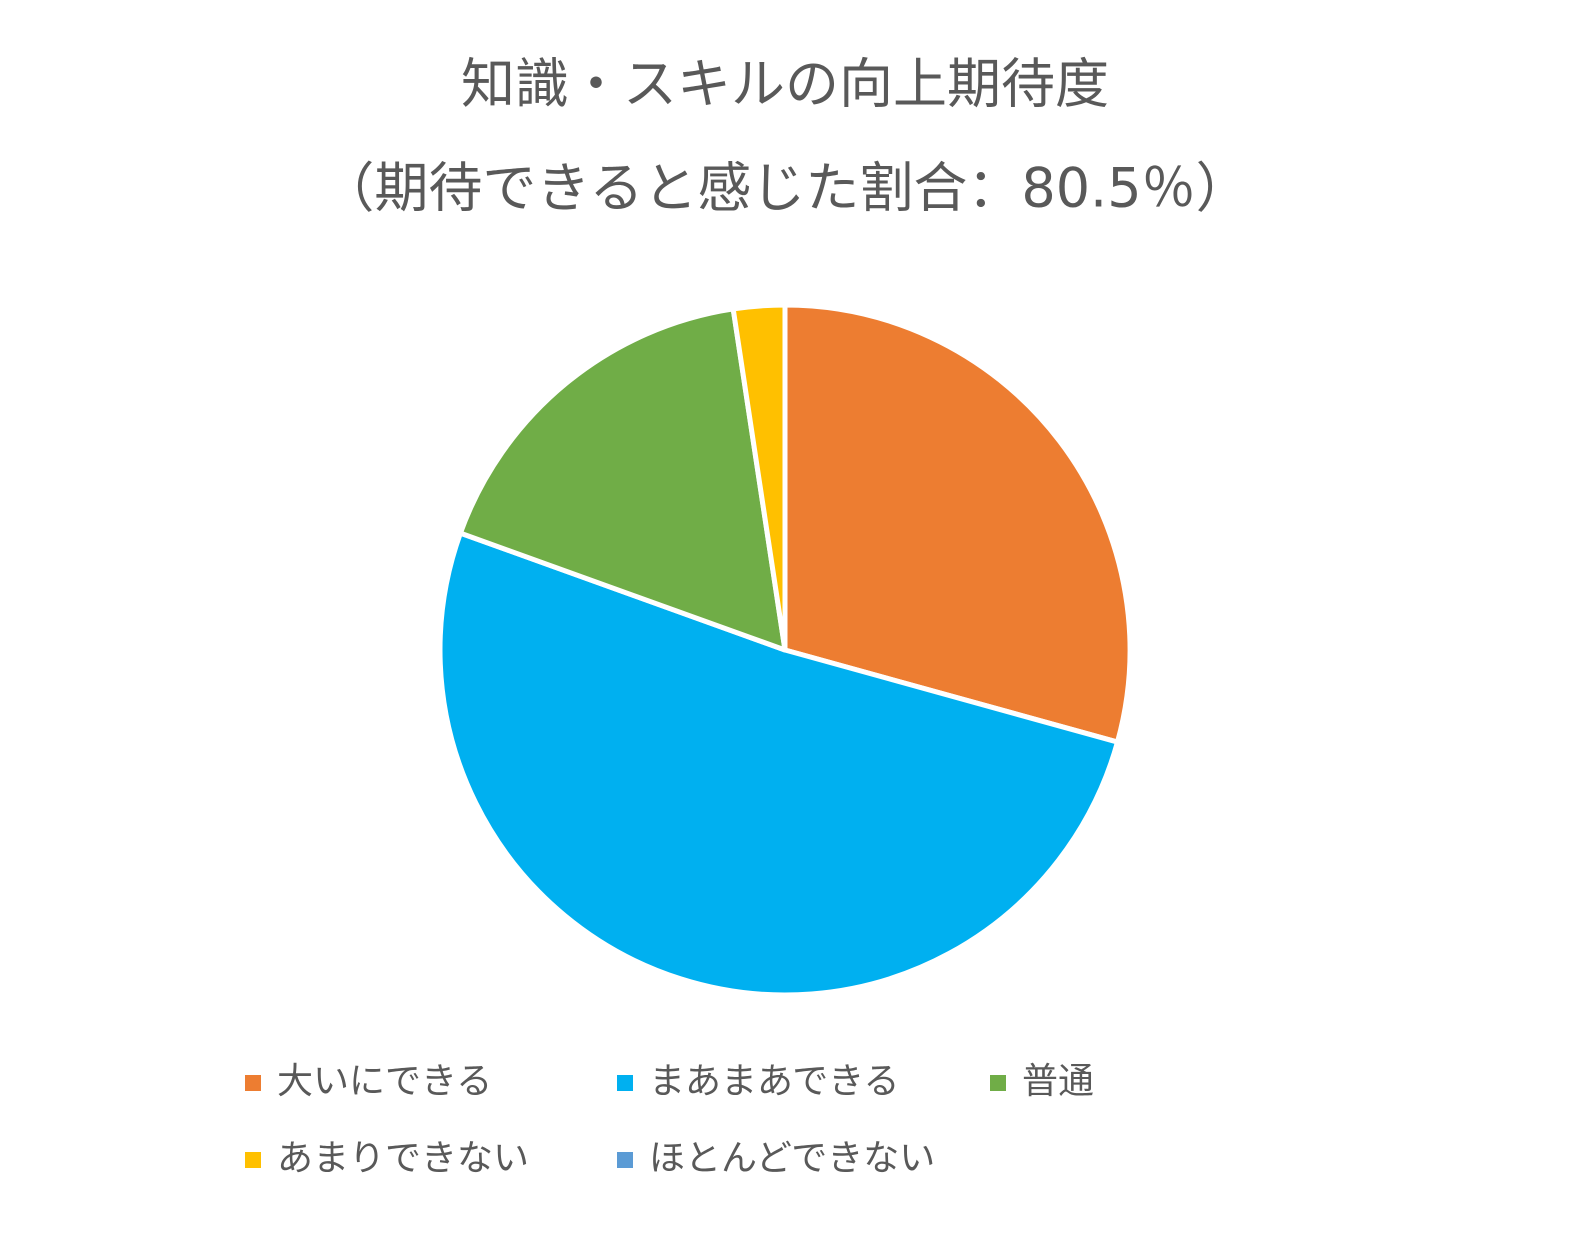 This screenshot has height=1236, width=1587. What do you see at coordinates (403, 1158) in the screenshot?
I see `legend-label: あまりできない` at bounding box center [403, 1158].